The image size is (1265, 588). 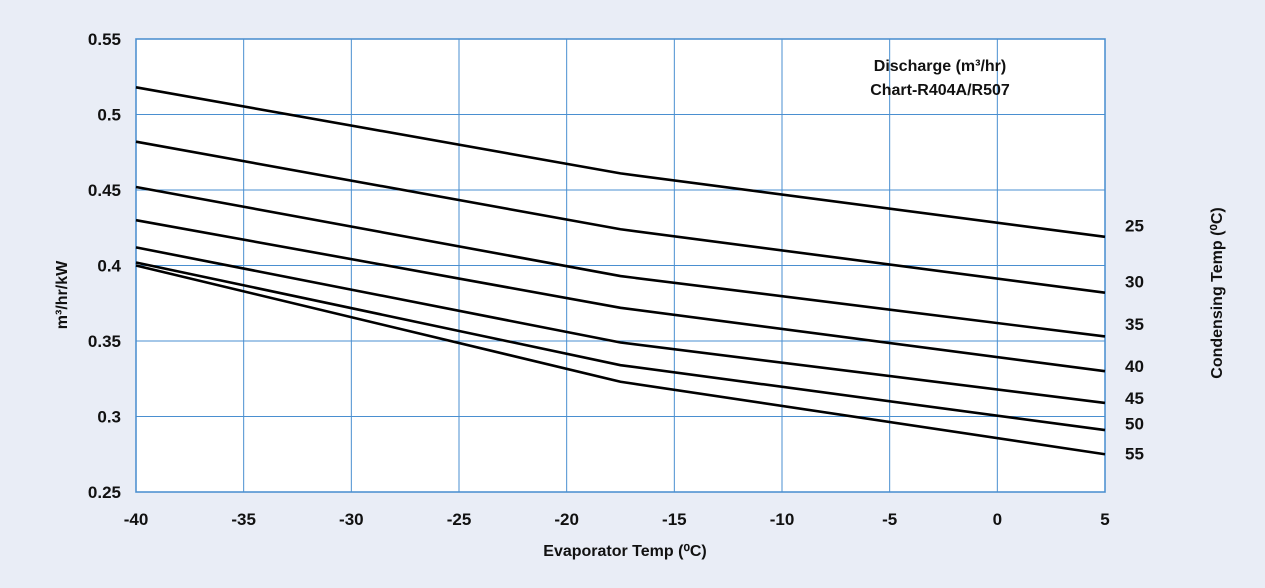 I want to click on x-tick-label: -40, so click(x=136, y=519).